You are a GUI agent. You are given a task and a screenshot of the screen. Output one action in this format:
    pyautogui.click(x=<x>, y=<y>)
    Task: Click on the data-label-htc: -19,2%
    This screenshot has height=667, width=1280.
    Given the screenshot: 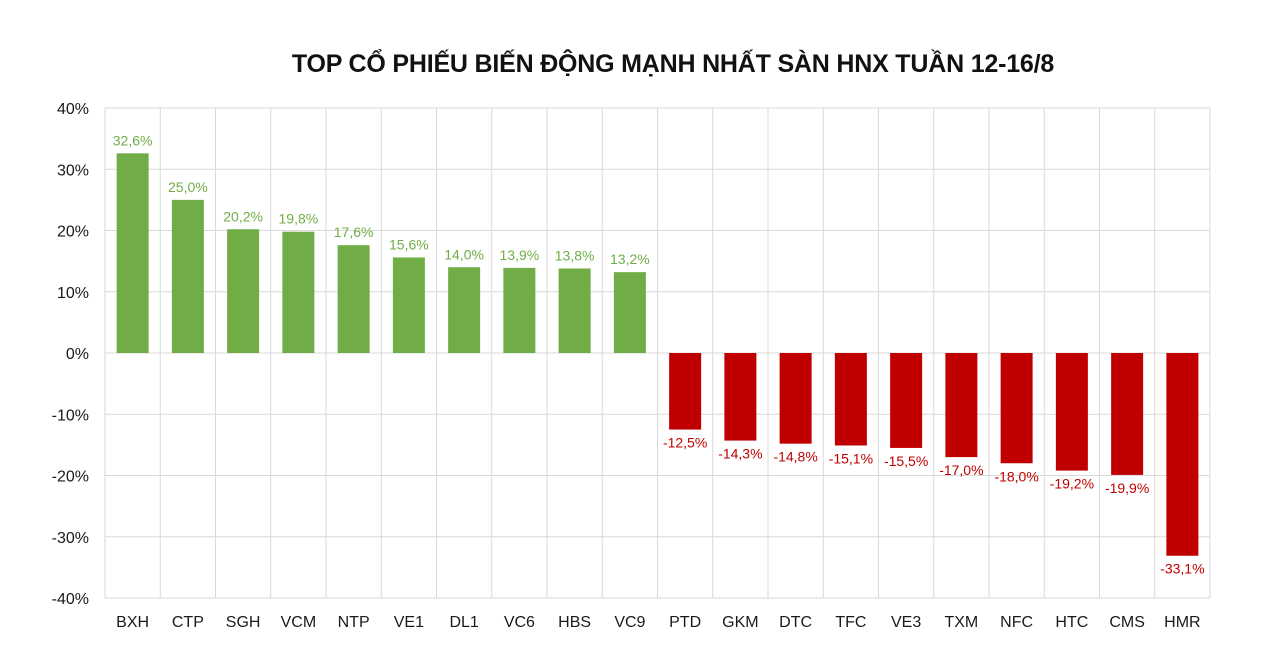 What is the action you would take?
    pyautogui.click(x=1072, y=484)
    